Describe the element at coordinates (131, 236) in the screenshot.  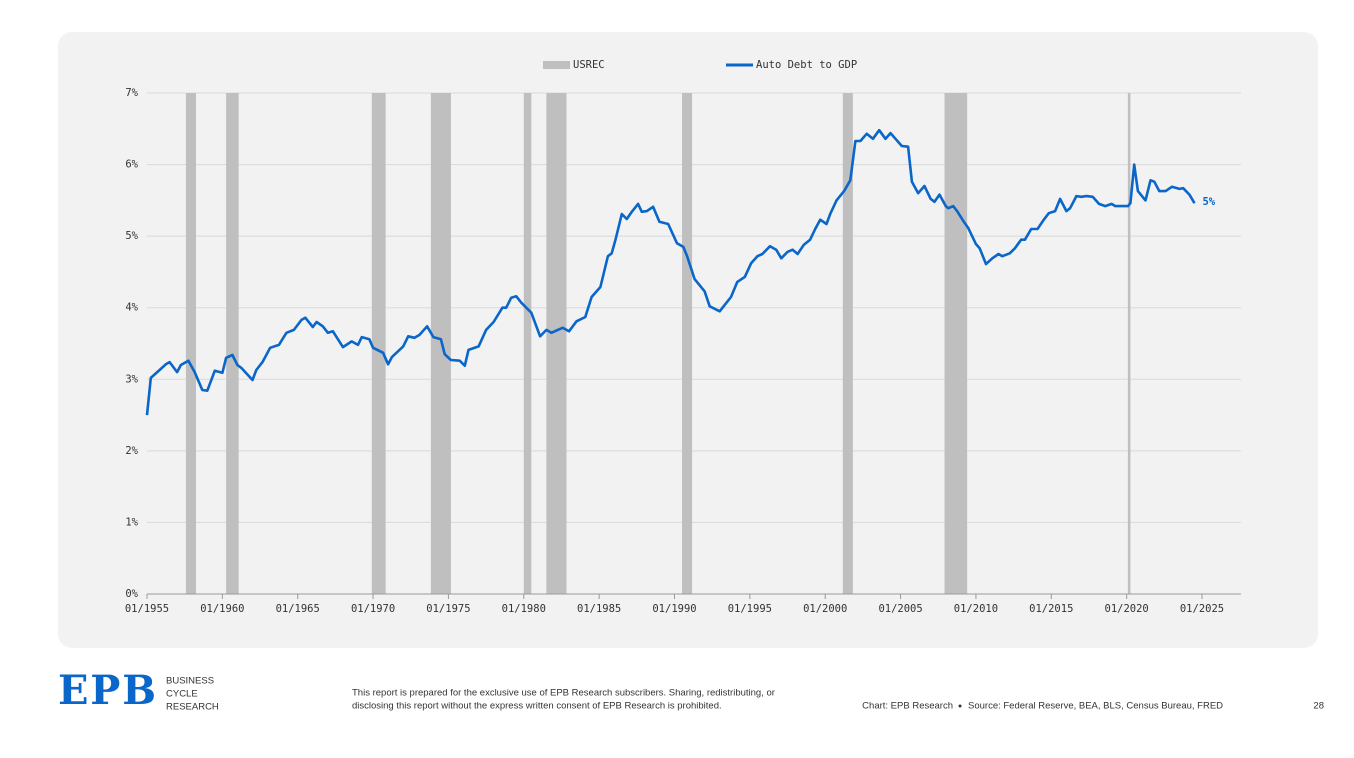
I see `y-tick-label: 5%` at that location.